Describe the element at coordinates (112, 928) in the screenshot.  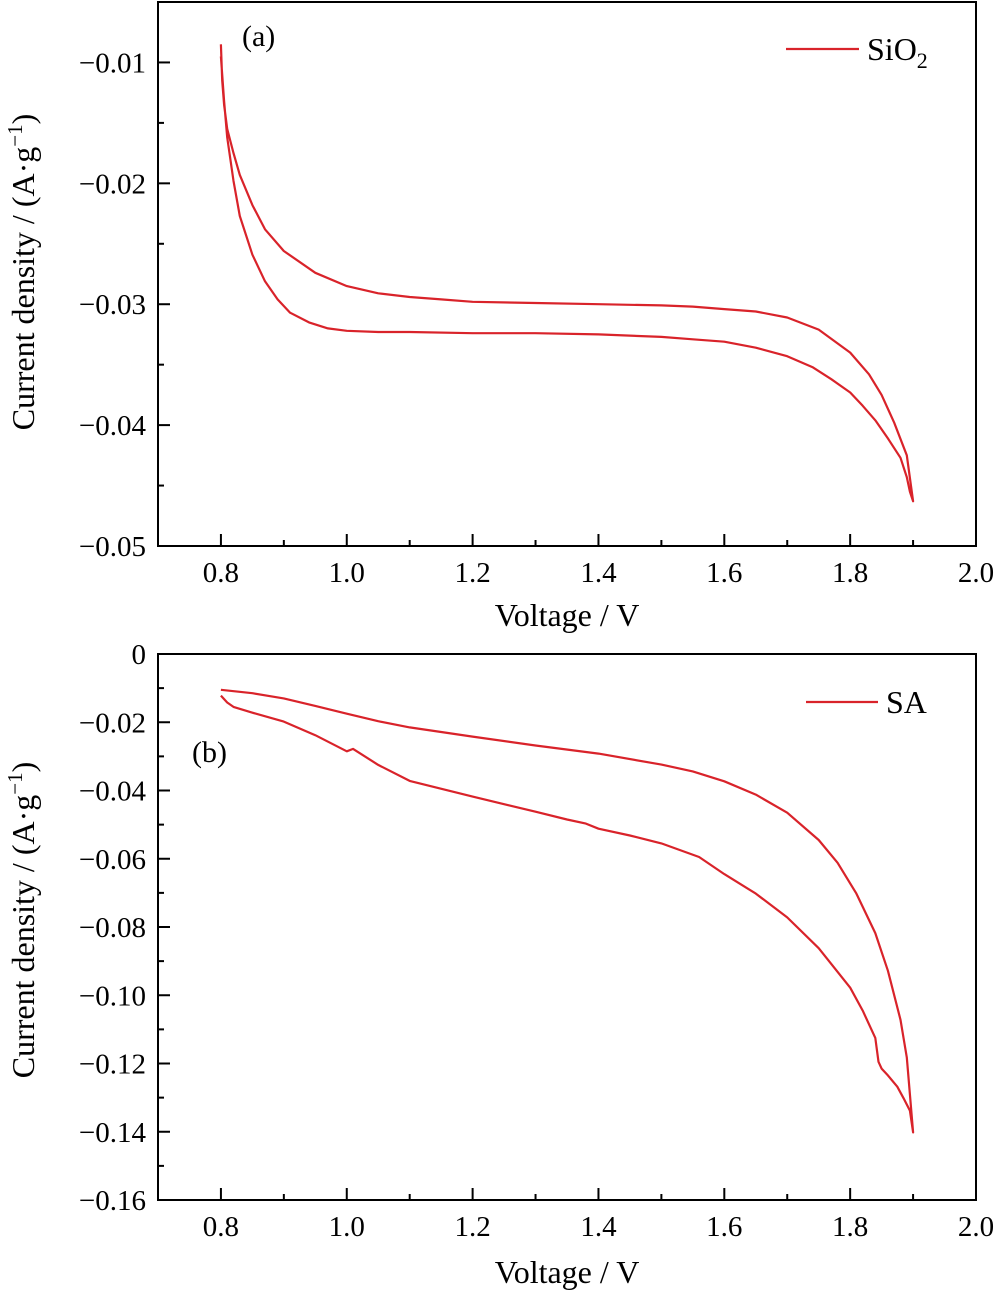
I see `y-tick-label: −0.08` at that location.